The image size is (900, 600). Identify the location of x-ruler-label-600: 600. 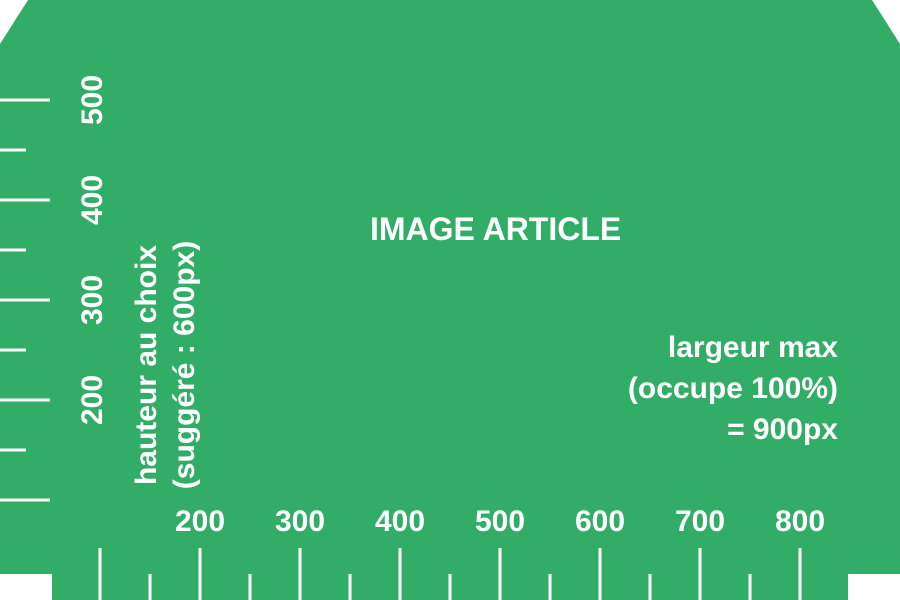
(600, 521).